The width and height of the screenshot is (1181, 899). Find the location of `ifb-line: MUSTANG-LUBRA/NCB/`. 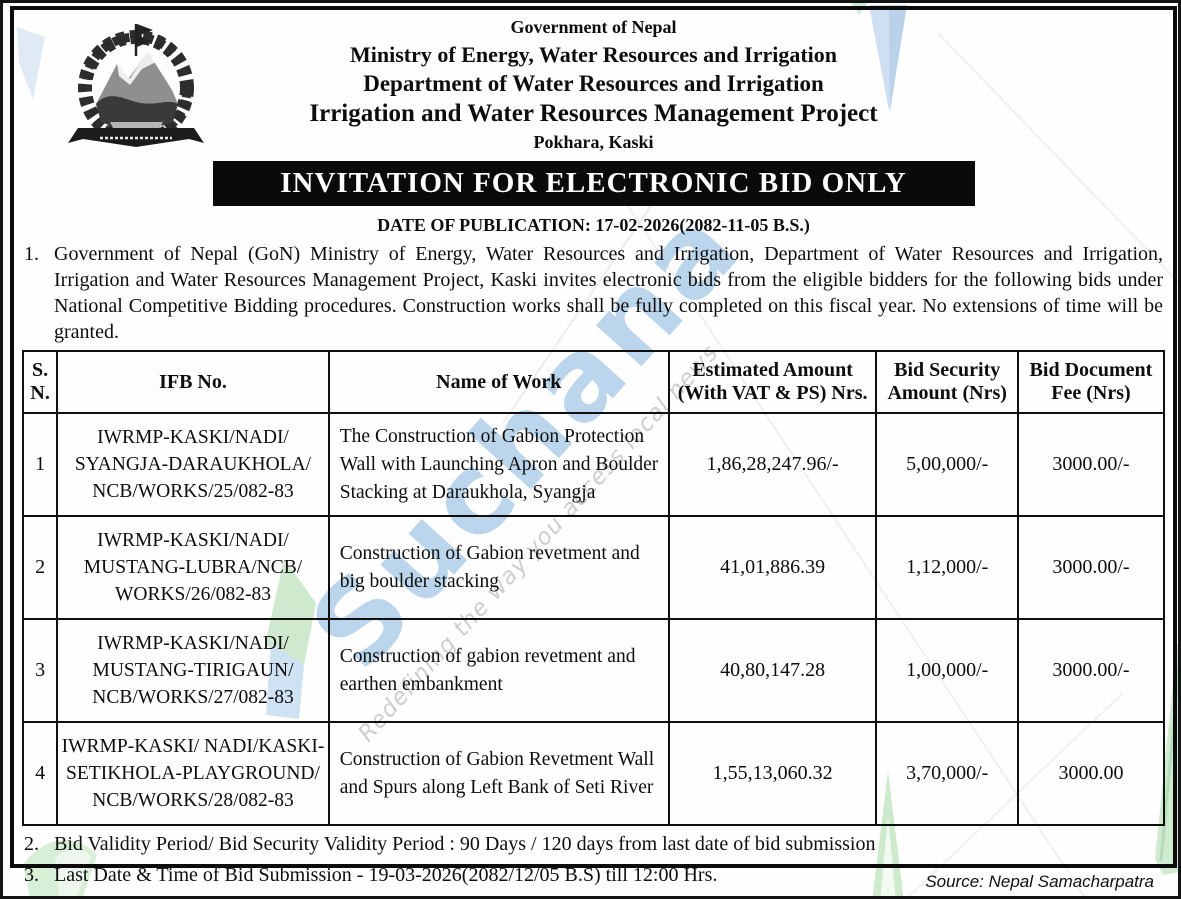

ifb-line: MUSTANG-LUBRA/NCB/ is located at coordinates (193, 567).